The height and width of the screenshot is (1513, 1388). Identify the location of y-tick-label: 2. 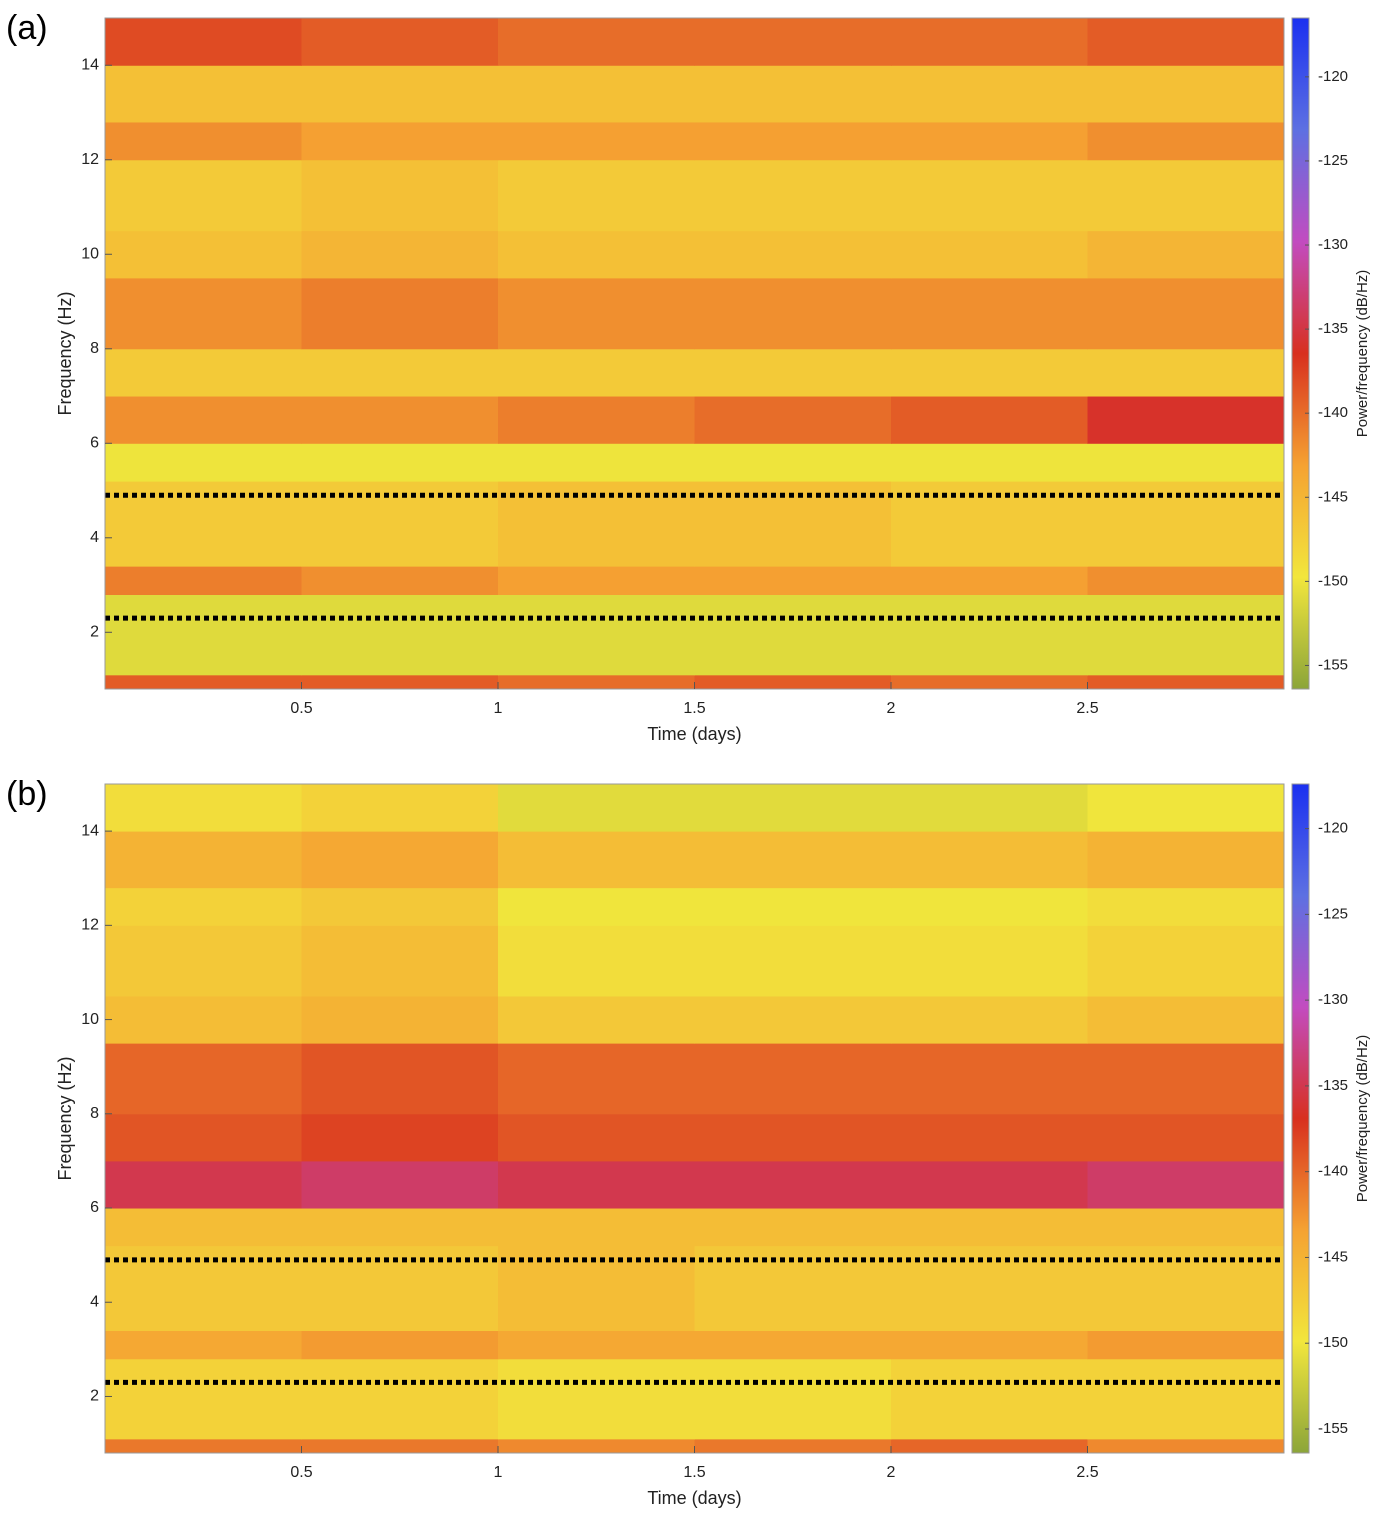
(94, 1396).